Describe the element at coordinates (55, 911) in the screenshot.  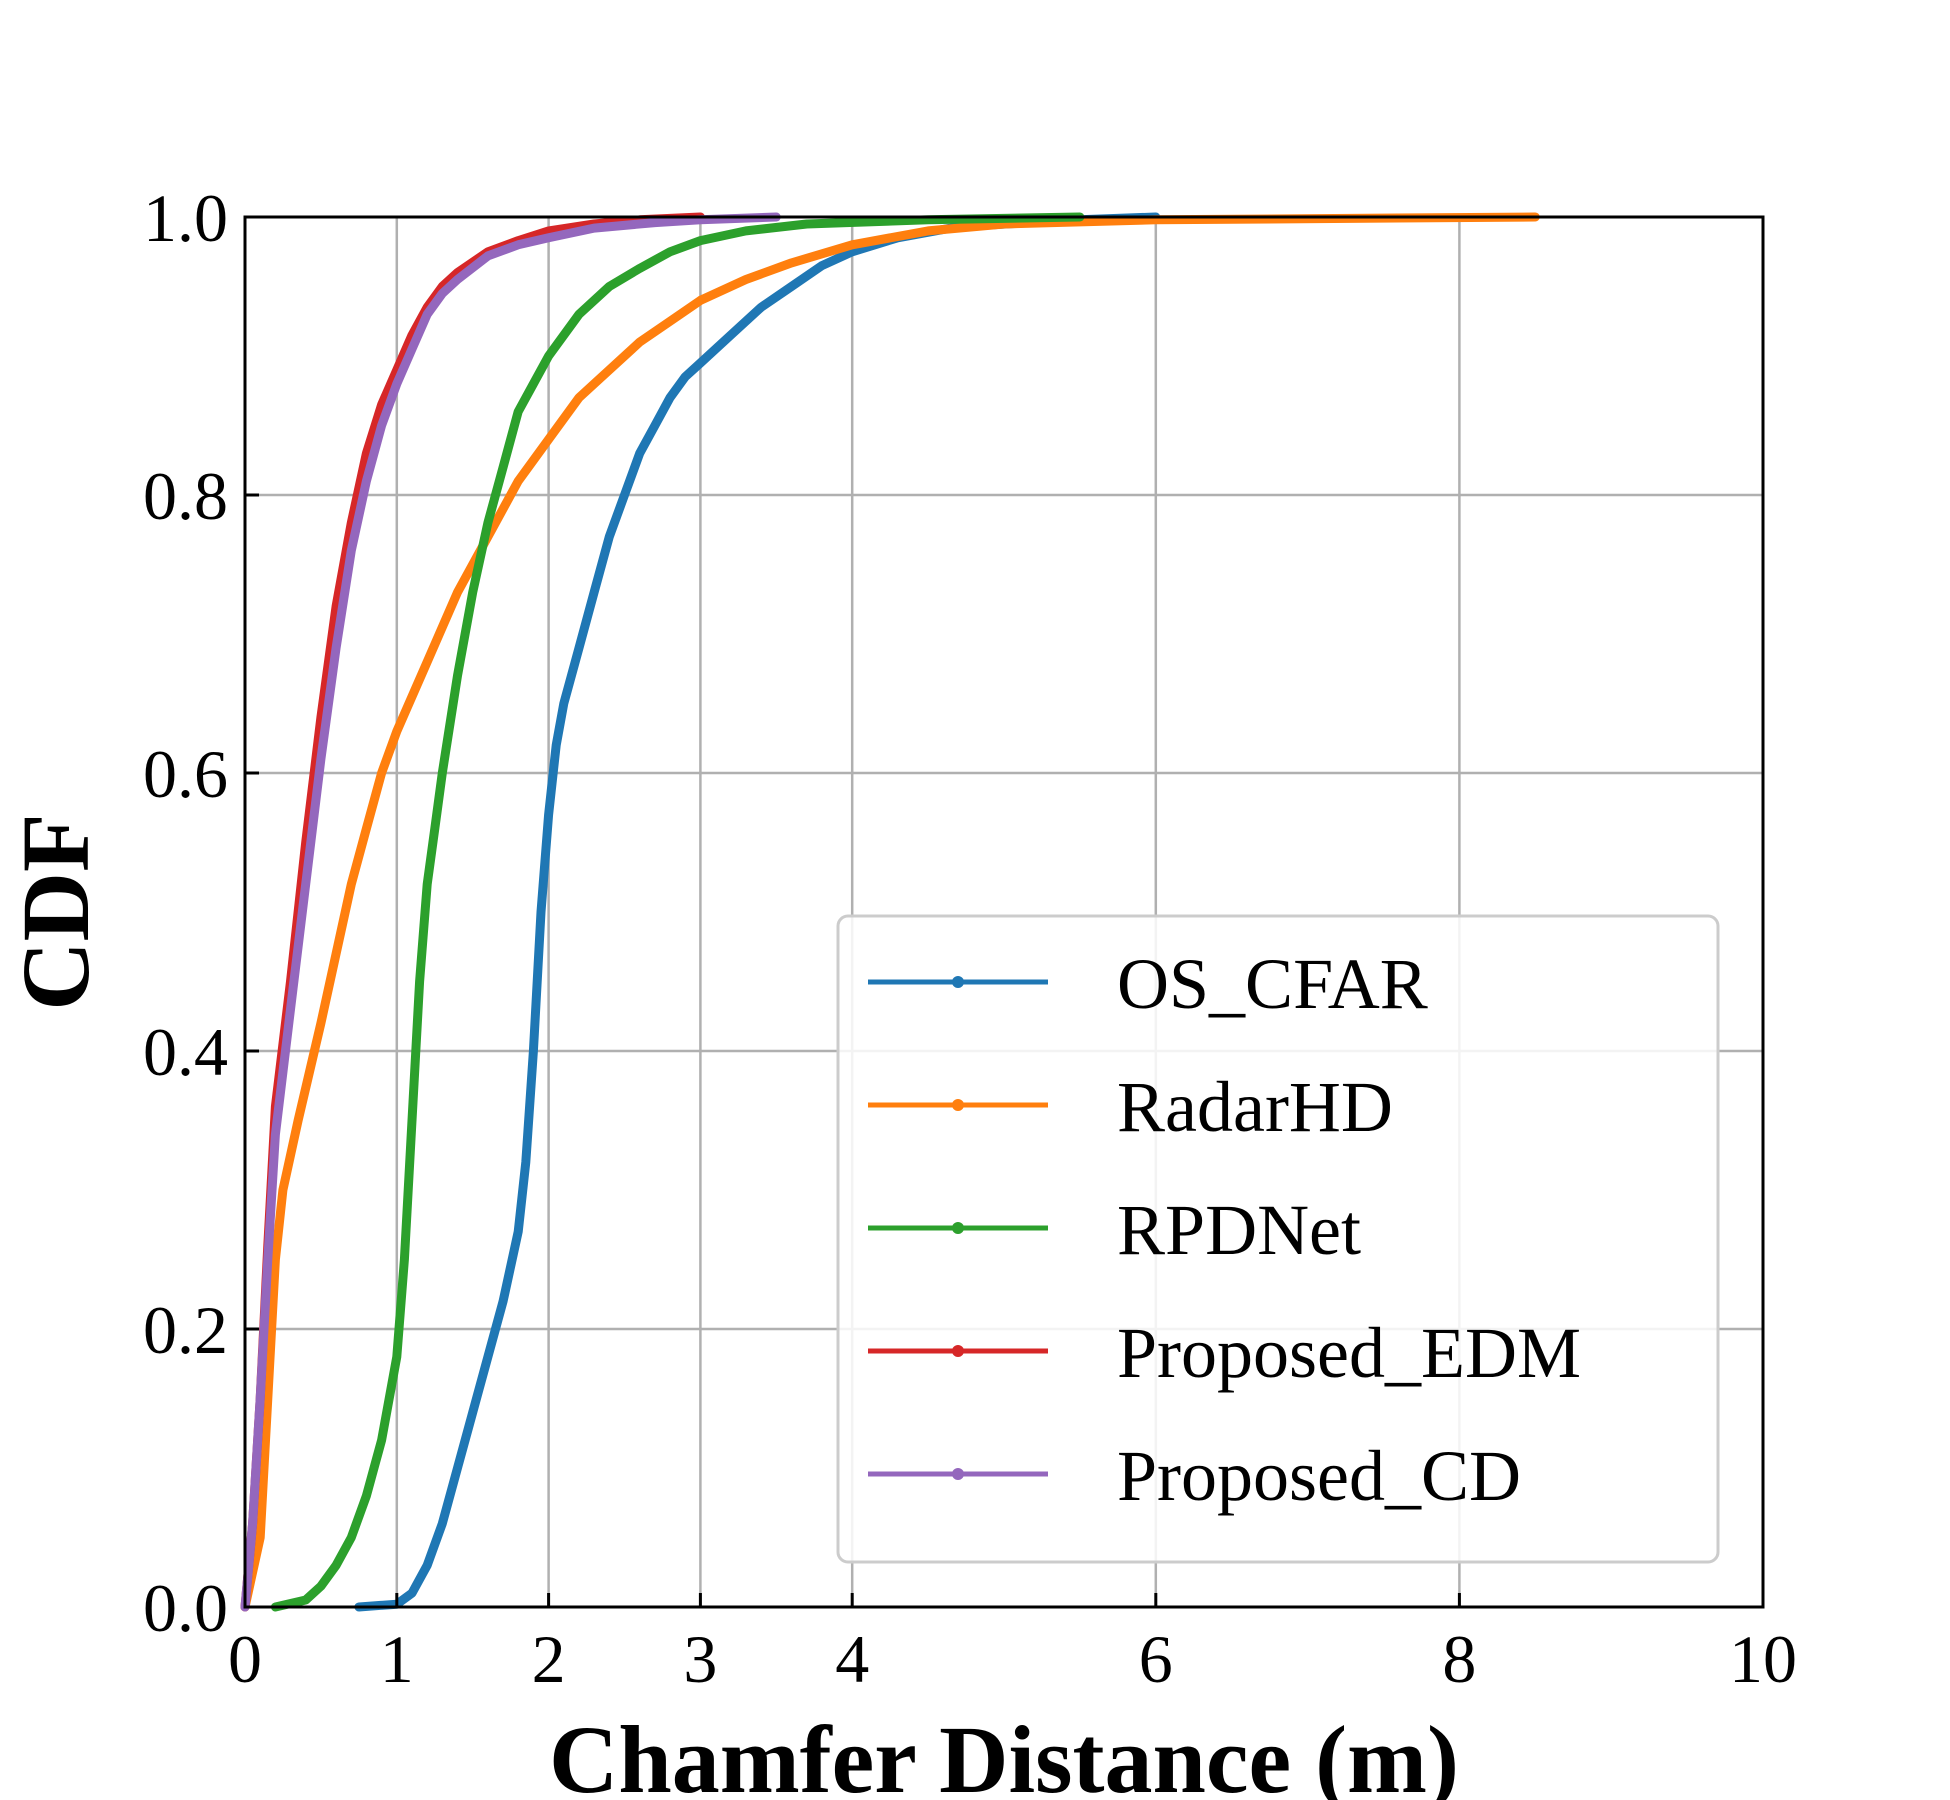
I see `y-axis-title: CDF` at that location.